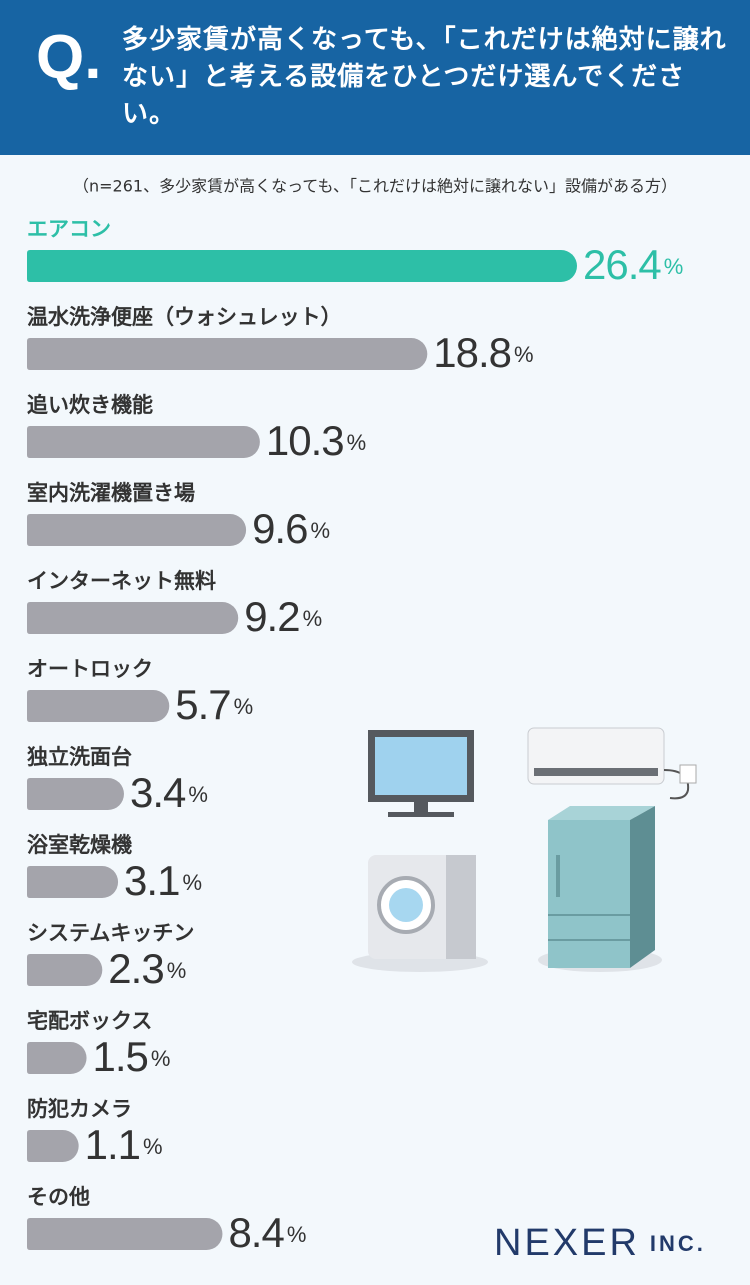 The width and height of the screenshot is (750, 1285). Describe the element at coordinates (622, 264) in the screenshot. I see `value-number: 26.4` at that location.